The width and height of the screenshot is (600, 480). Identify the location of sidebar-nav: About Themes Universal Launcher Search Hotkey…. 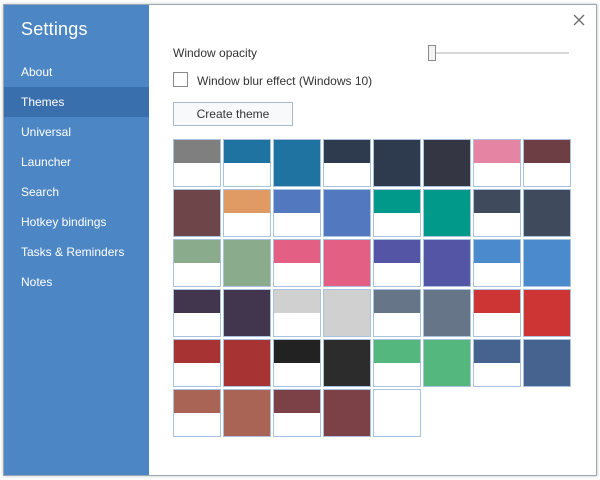
(76, 177).